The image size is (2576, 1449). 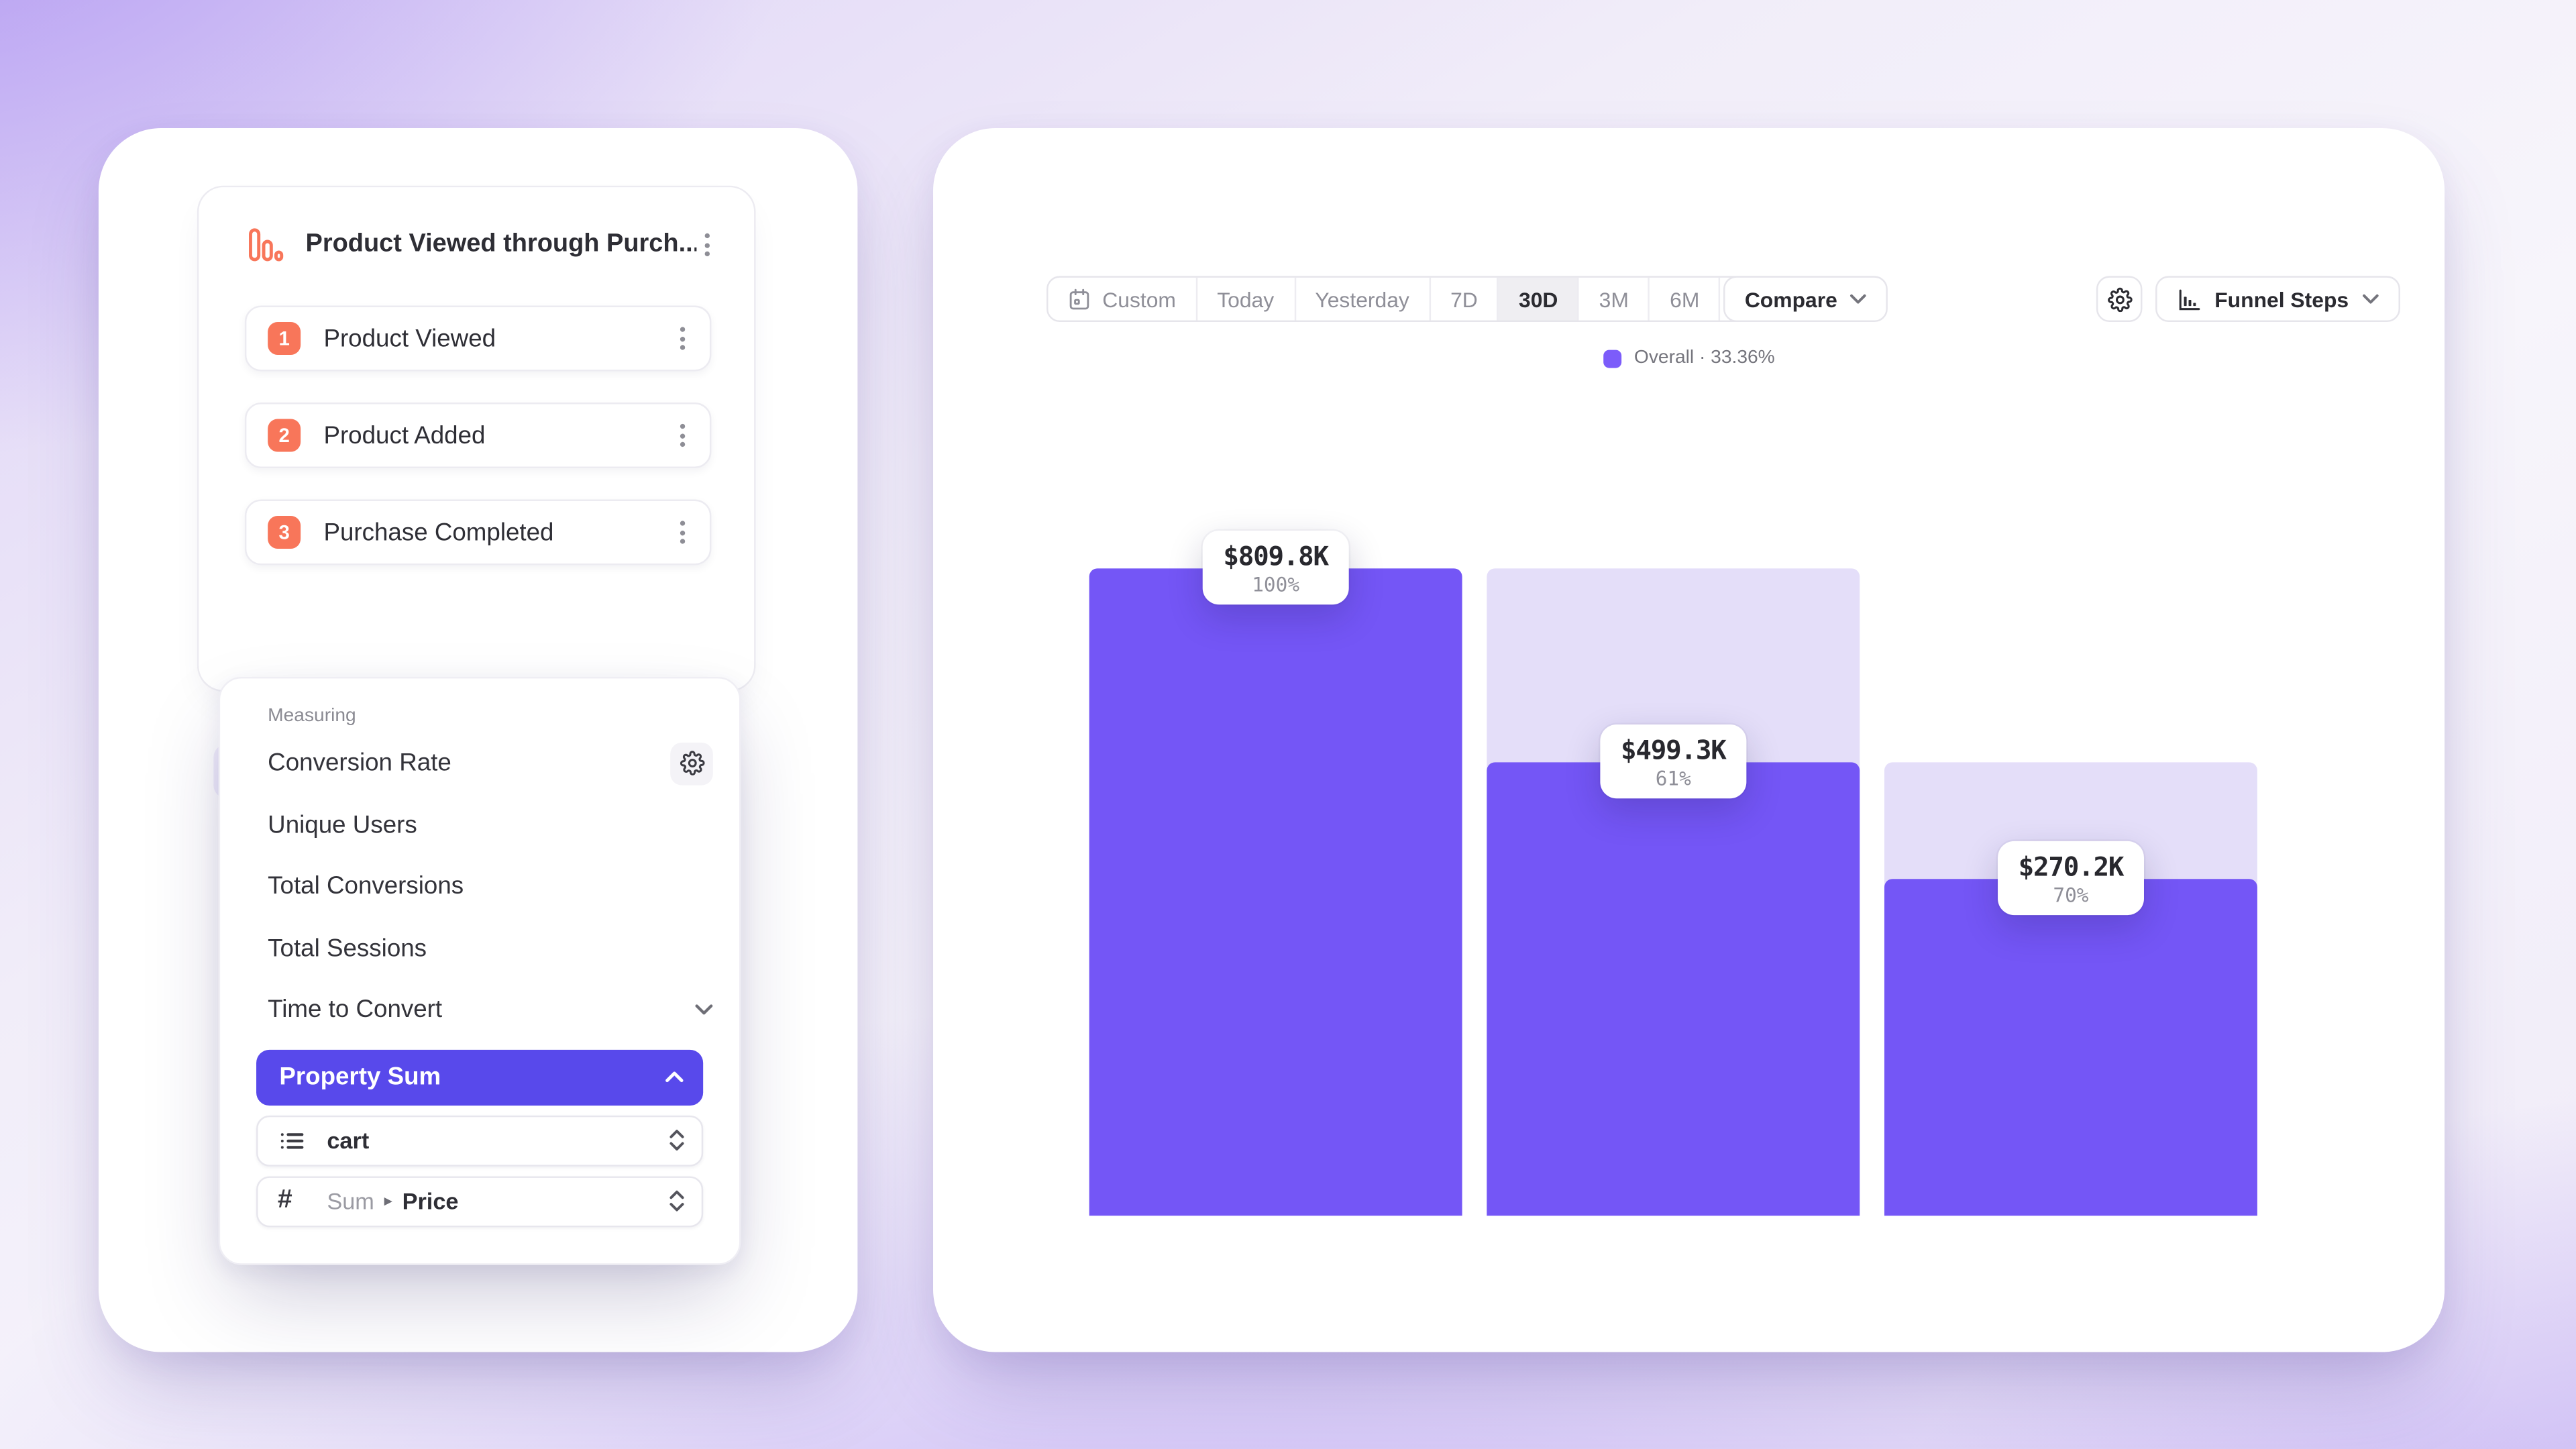 What do you see at coordinates (480, 1077) in the screenshot?
I see `menu-item-property-sum-selected: Property Sum` at bounding box center [480, 1077].